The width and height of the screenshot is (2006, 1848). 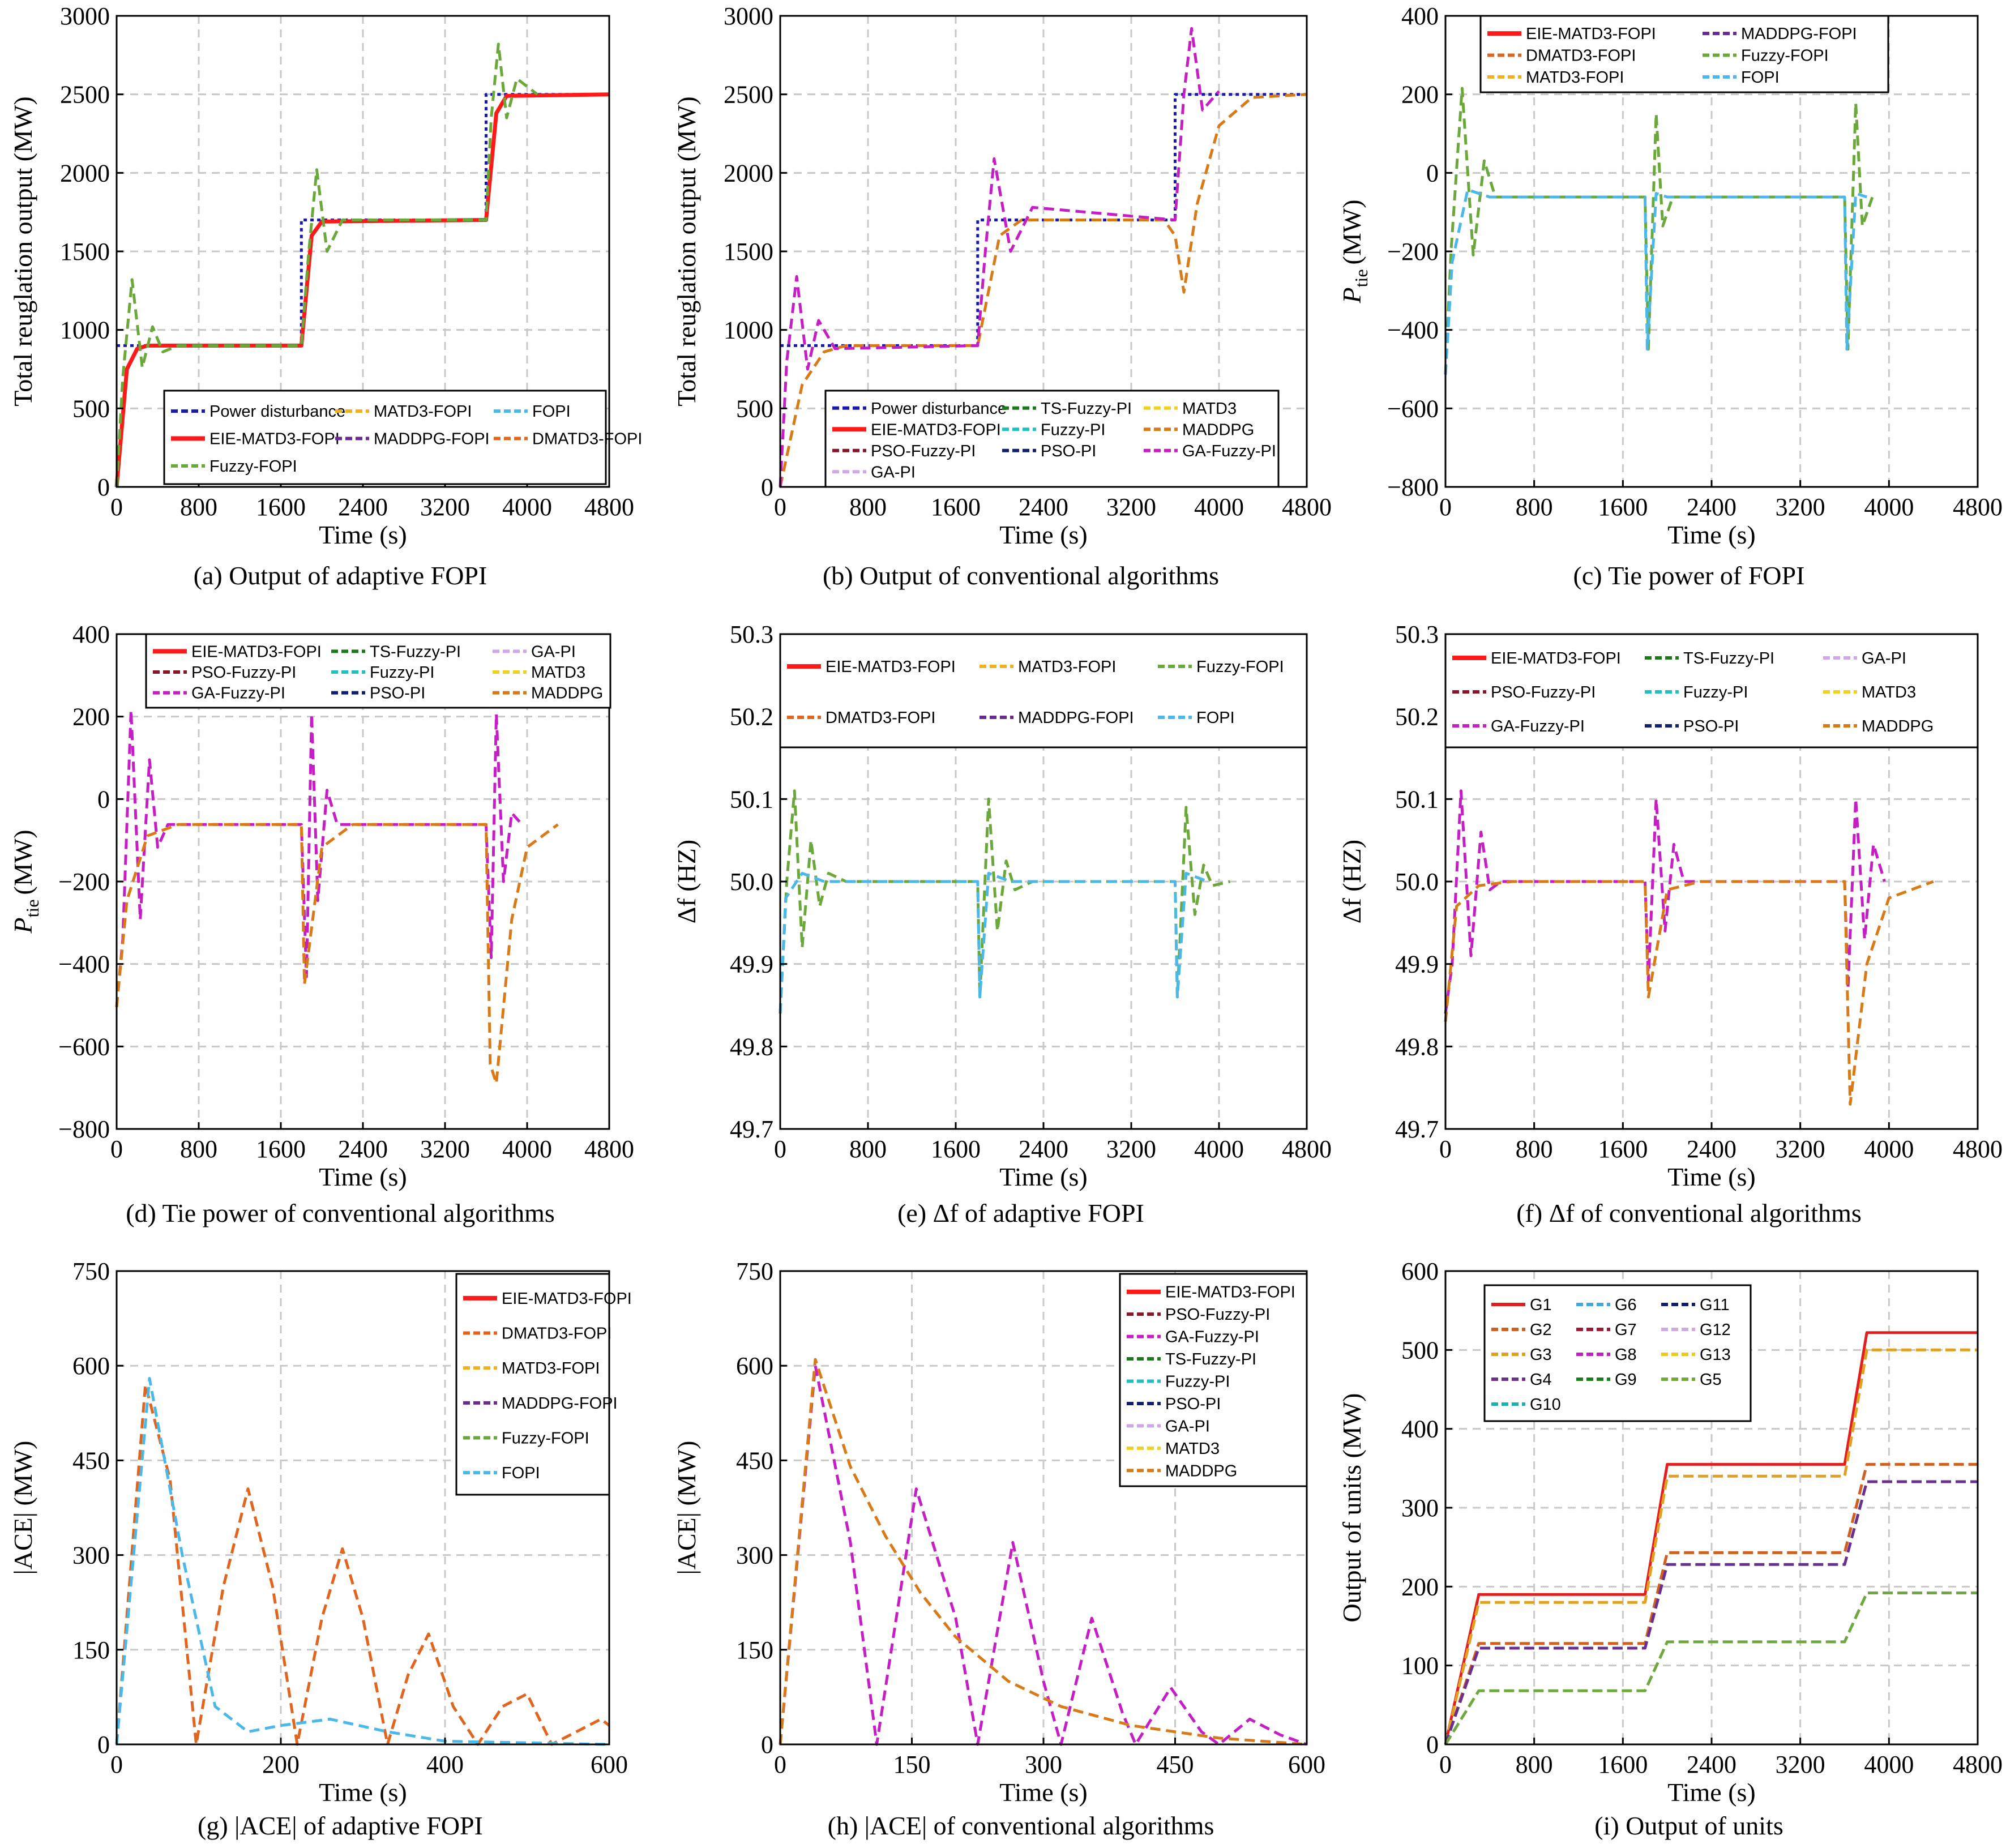 I want to click on y-tick-label: 750, so click(x=91, y=1271).